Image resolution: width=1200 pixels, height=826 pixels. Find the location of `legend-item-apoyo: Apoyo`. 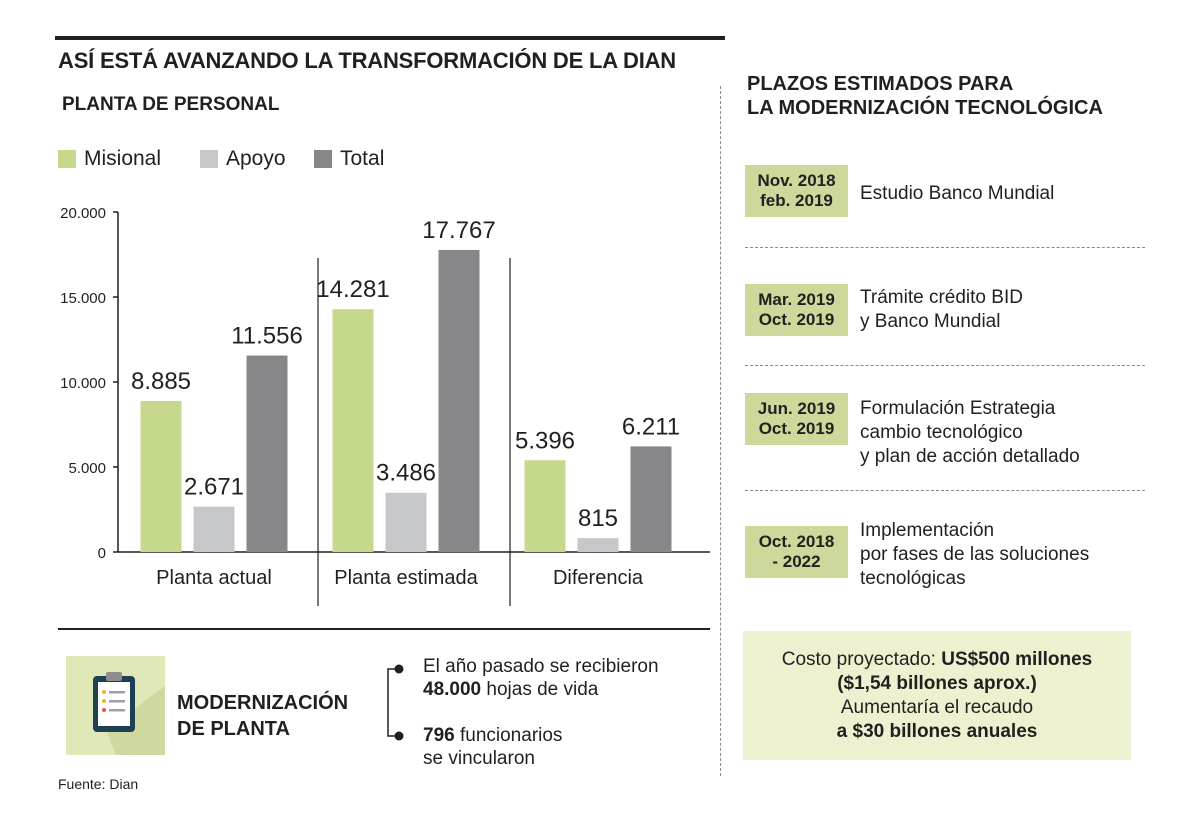

legend-item-apoyo: Apoyo is located at coordinates (243, 159).